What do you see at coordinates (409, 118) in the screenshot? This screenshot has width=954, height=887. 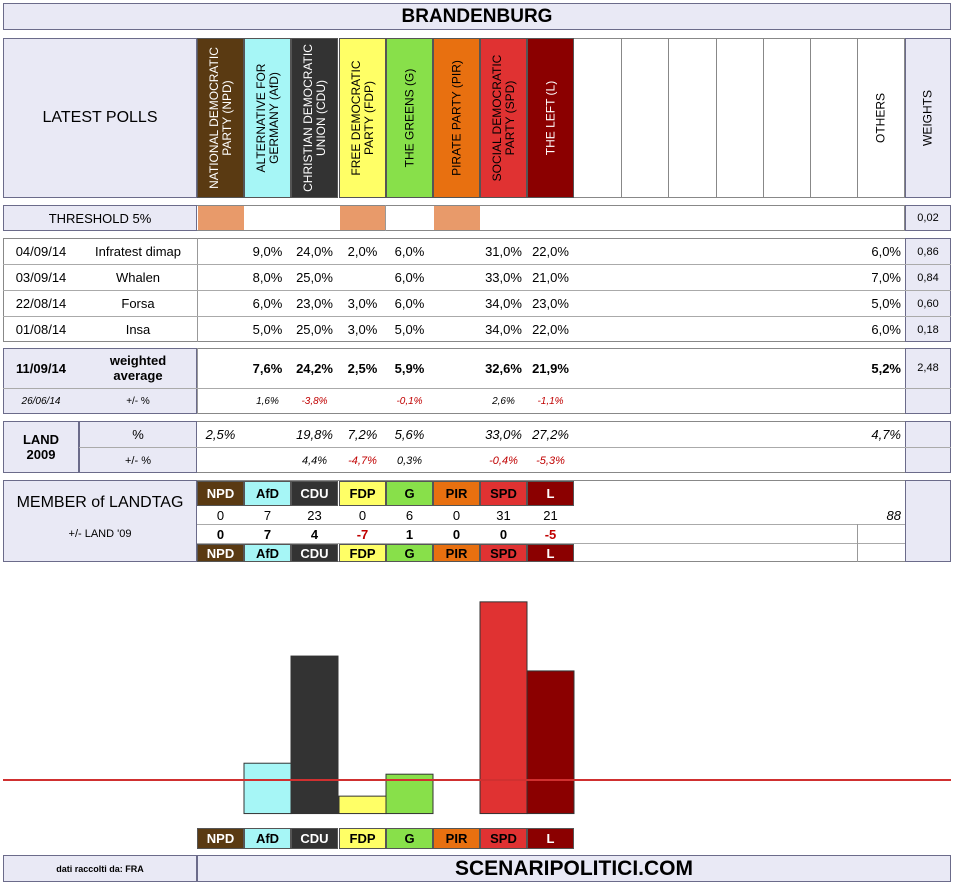 I see `party-header-g: THE GREENS (G)` at bounding box center [409, 118].